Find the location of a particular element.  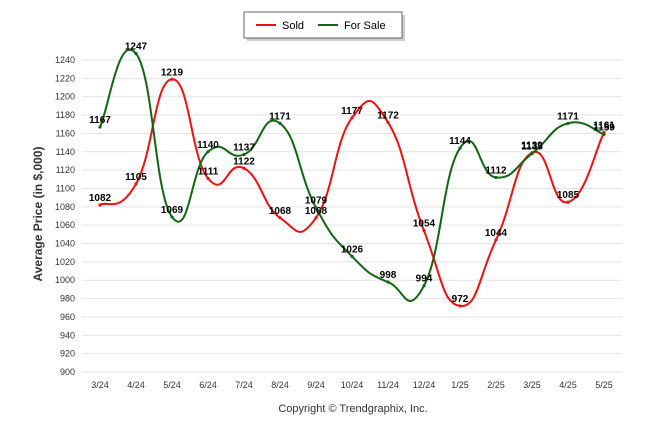

y-tick-label: 940 is located at coordinates (67, 335).